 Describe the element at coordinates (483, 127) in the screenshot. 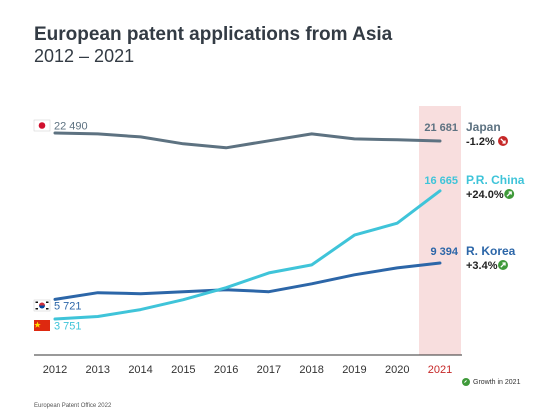

I see `series-name-japan: Japan` at that location.